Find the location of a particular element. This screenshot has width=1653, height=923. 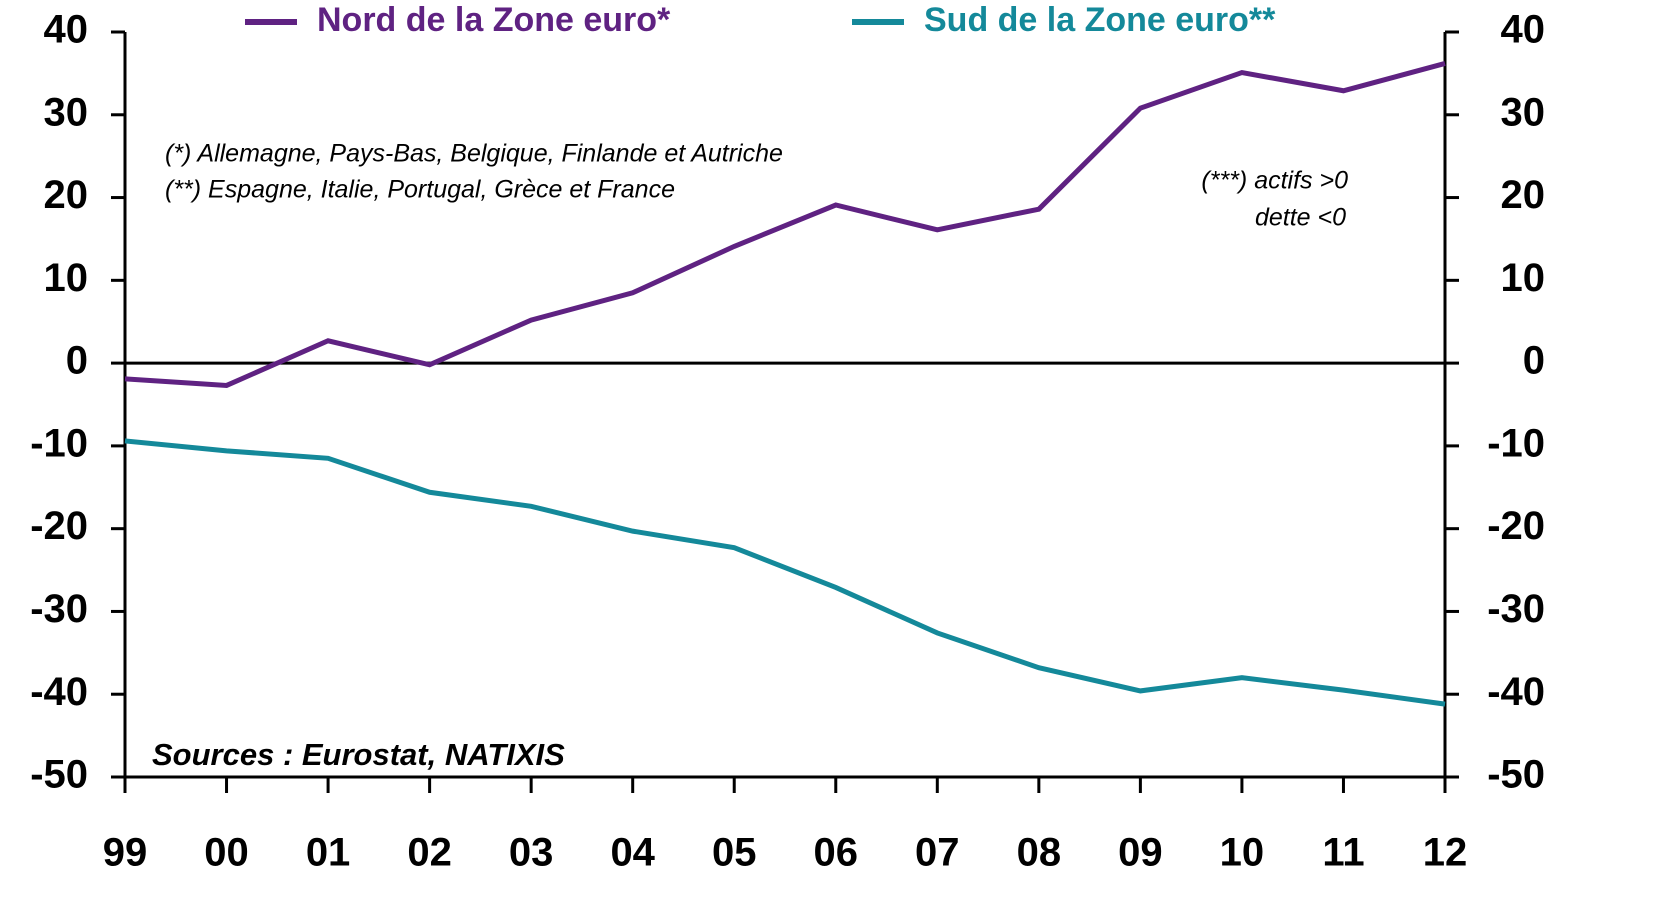

x-tick-label: 11 is located at coordinates (1343, 853).